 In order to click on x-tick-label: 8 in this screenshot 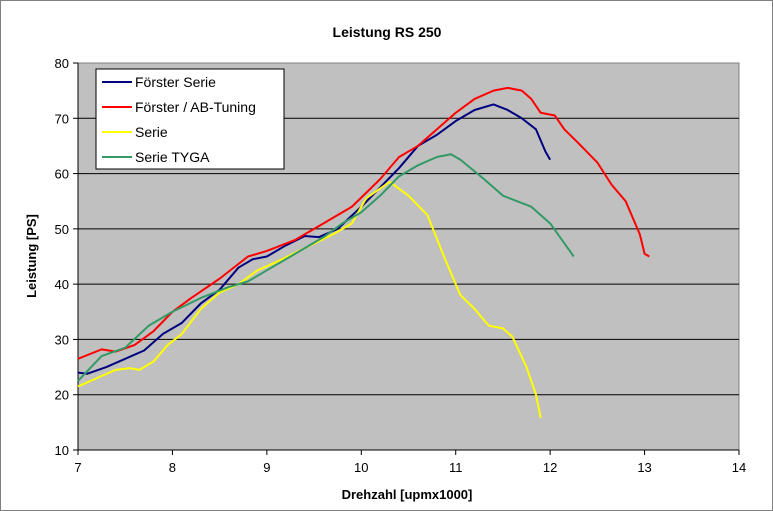, I will do `click(172, 467)`.